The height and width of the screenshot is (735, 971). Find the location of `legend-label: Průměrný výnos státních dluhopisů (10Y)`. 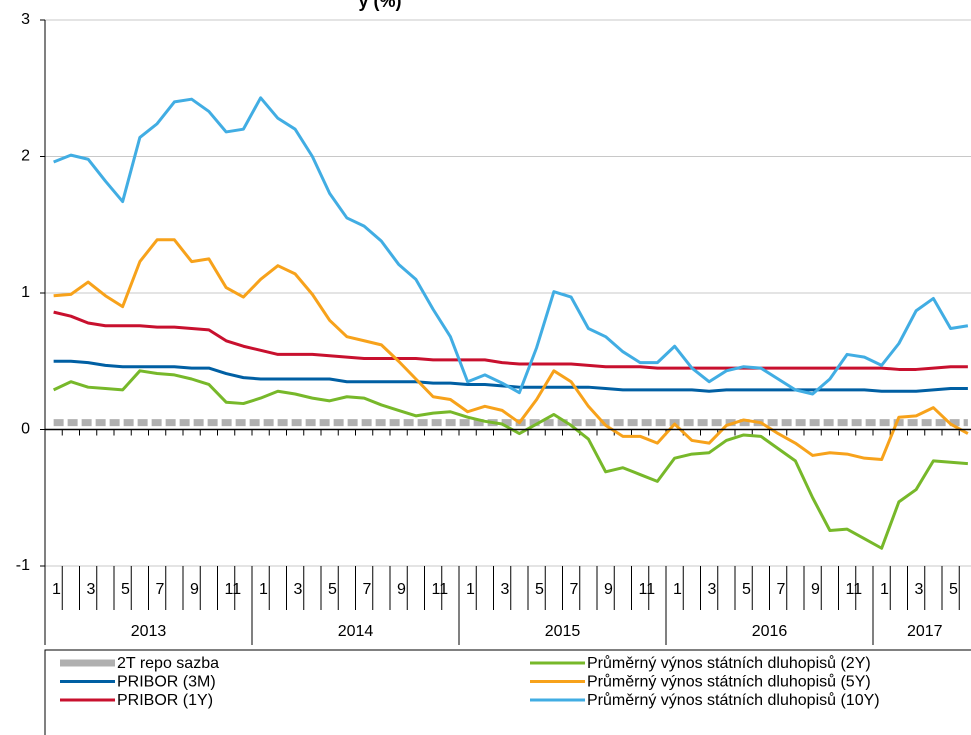

legend-label: Průměrný výnos státních dluhopisů (10Y) is located at coordinates (733, 700).